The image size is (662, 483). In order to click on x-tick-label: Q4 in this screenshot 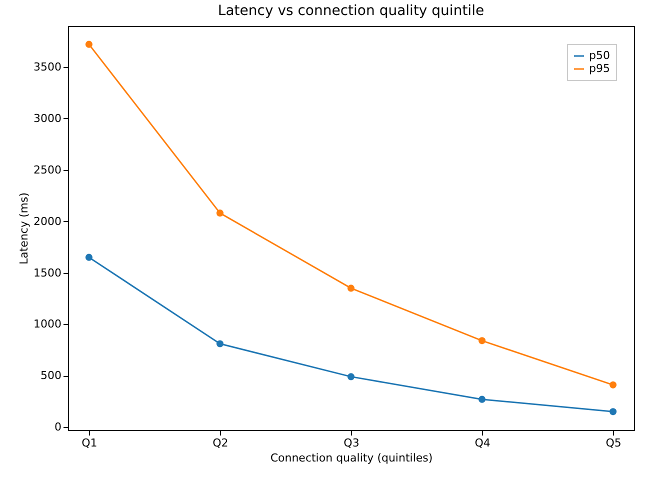, I will do `click(482, 443)`.